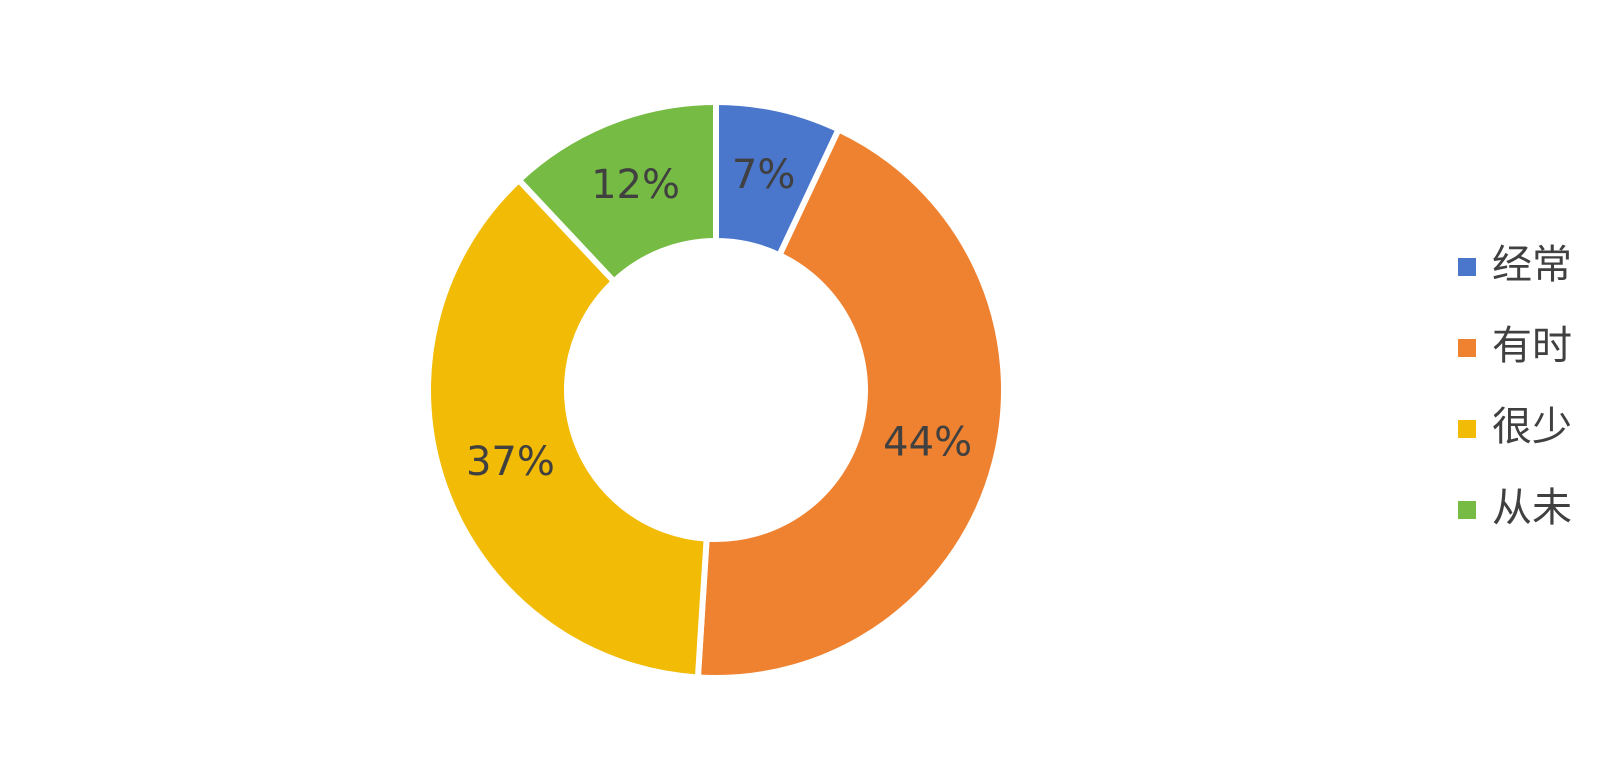 The width and height of the screenshot is (1624, 778). Describe the element at coordinates (510, 462) in the screenshot. I see `value-label: 37%` at that location.